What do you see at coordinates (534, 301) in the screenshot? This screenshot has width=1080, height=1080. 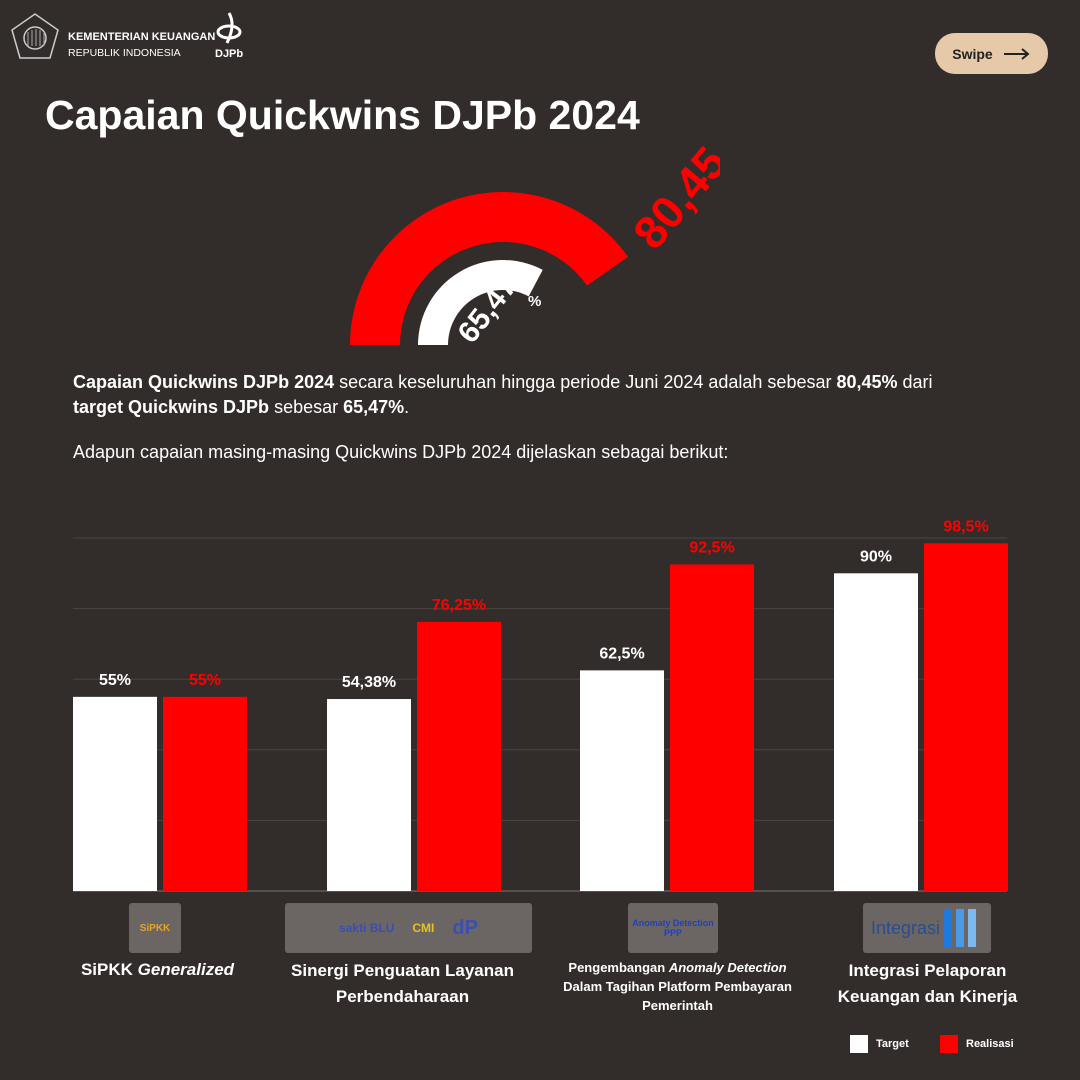 I see `gauge-target-percent: %` at bounding box center [534, 301].